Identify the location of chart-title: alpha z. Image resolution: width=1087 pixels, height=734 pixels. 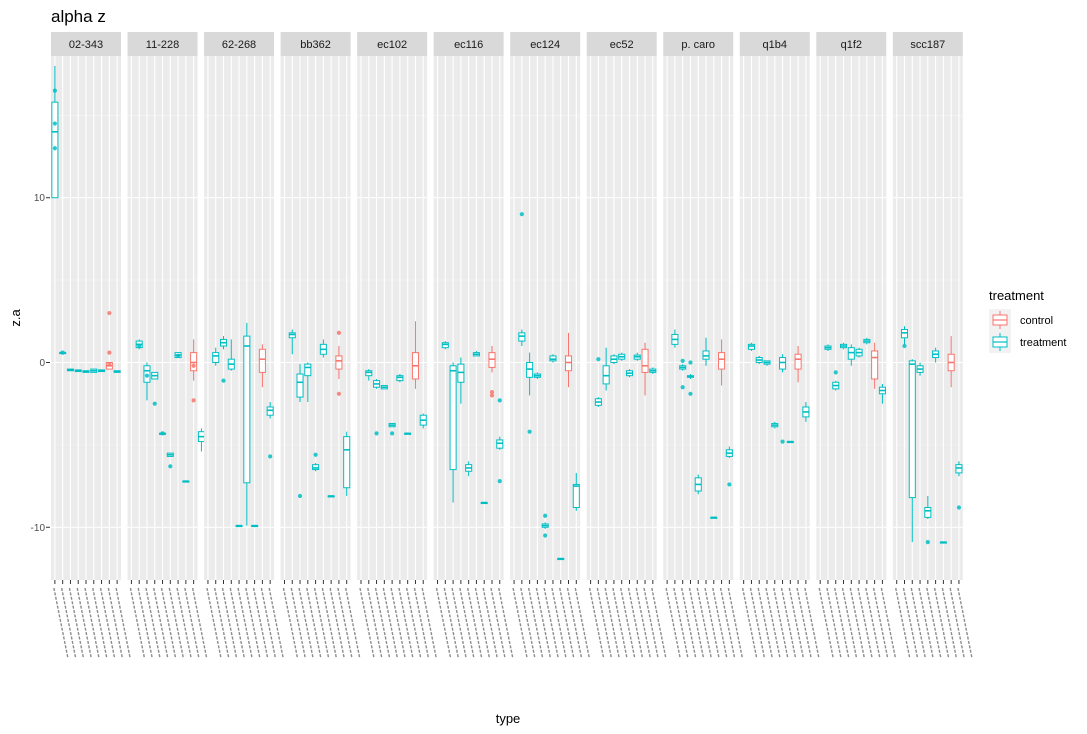
(78, 16).